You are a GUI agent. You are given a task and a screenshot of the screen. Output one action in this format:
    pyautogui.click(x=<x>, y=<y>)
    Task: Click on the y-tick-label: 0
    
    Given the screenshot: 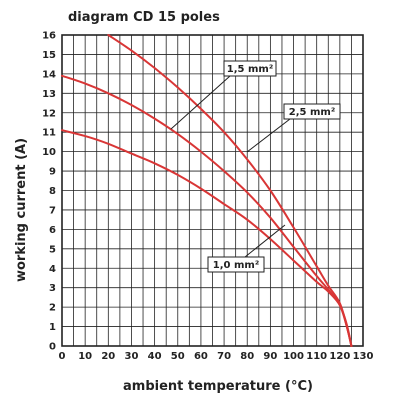 What is the action you would take?
    pyautogui.click(x=52, y=347)
    